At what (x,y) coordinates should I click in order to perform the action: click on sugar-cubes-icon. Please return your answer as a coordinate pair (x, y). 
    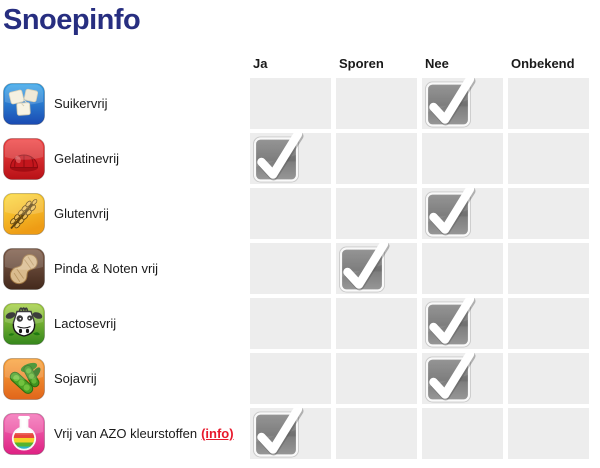
    Looking at the image, I should click on (24, 103).